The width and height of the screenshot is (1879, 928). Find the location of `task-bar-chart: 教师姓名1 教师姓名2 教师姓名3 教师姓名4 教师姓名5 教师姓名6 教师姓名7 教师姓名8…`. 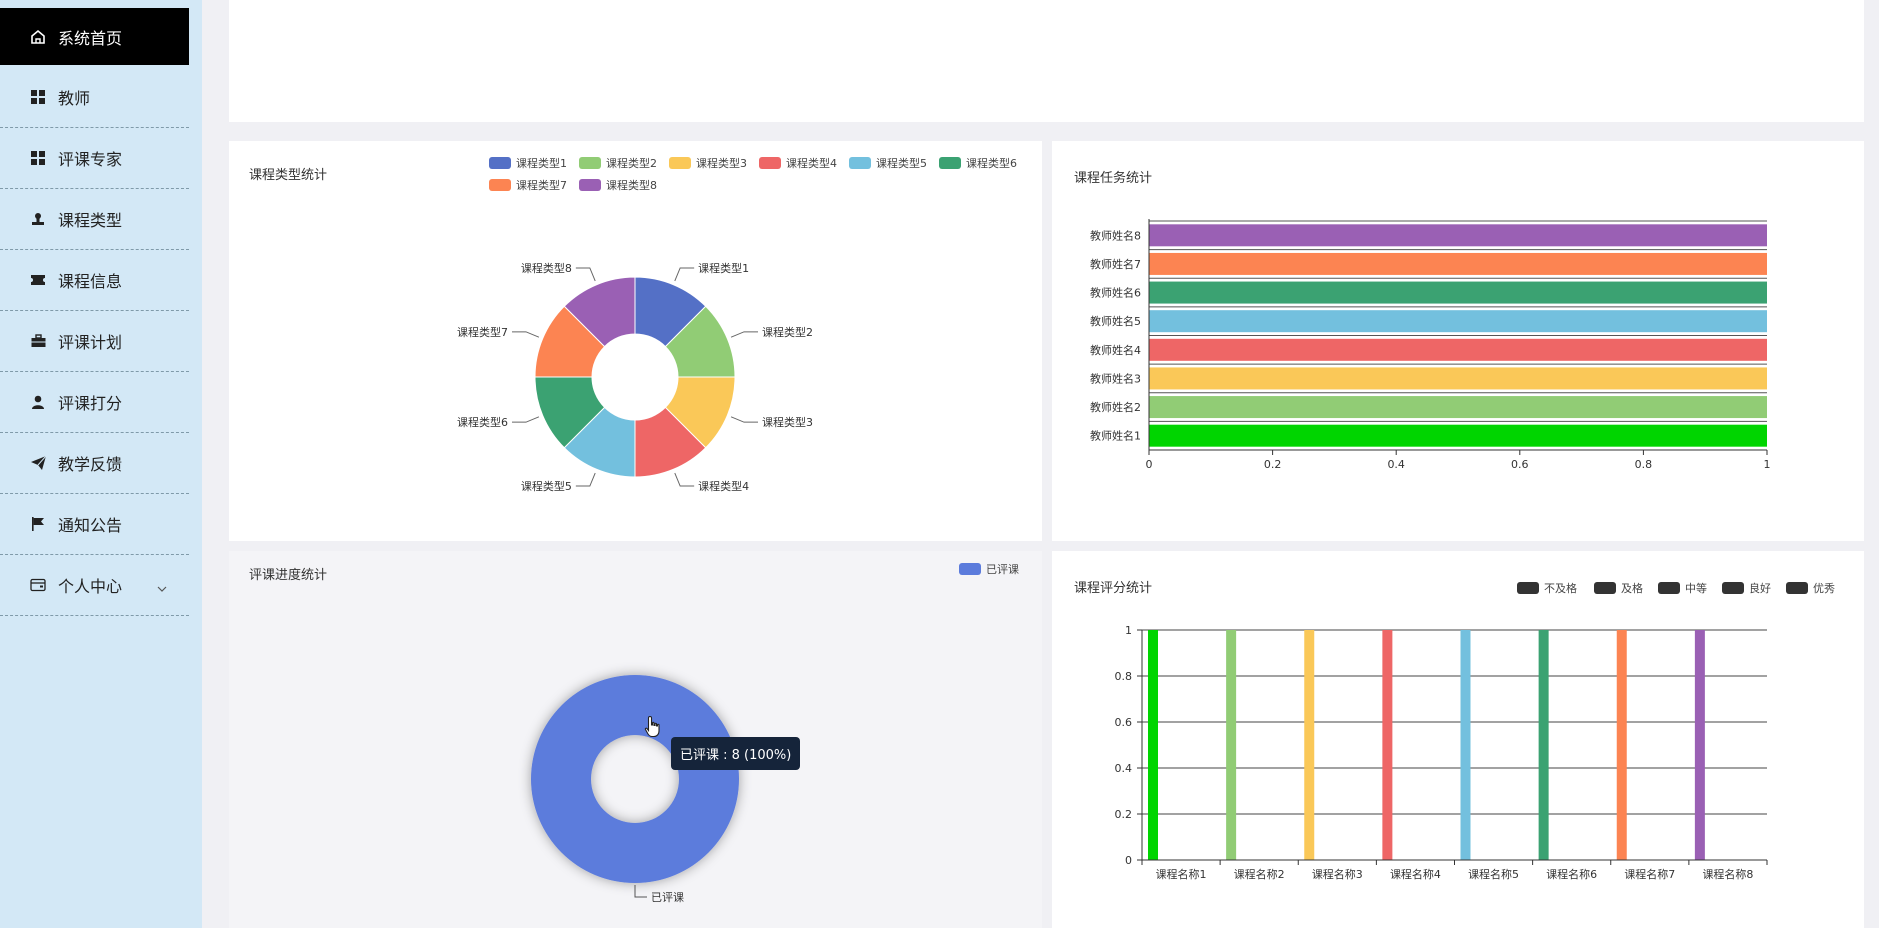

task-bar-chart: 教师姓名1 教师姓名2 教师姓名3 教师姓名4 教师姓名5 教师姓名6 教师姓名7 教师姓名8… is located at coordinates (1430, 345).